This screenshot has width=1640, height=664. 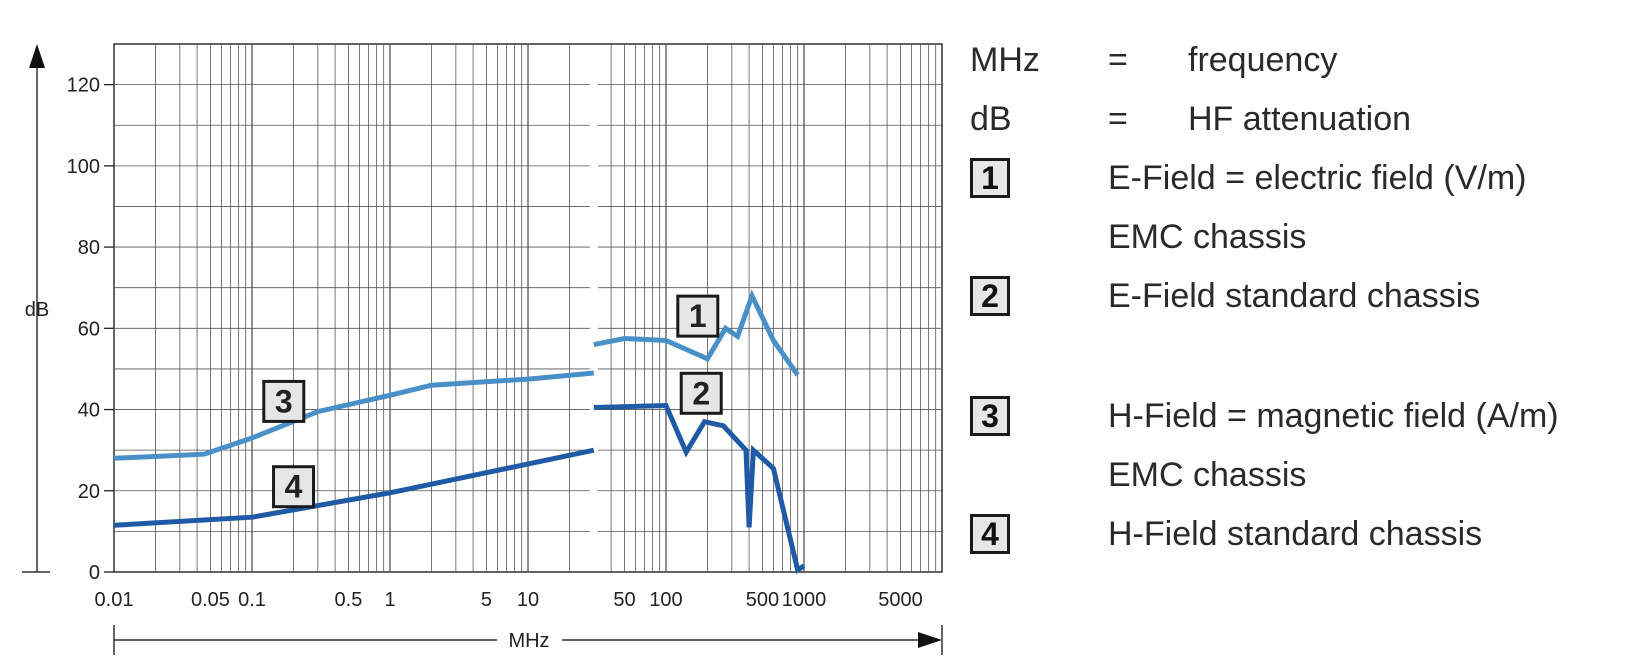 I want to click on badge-label: 4, so click(x=294, y=487).